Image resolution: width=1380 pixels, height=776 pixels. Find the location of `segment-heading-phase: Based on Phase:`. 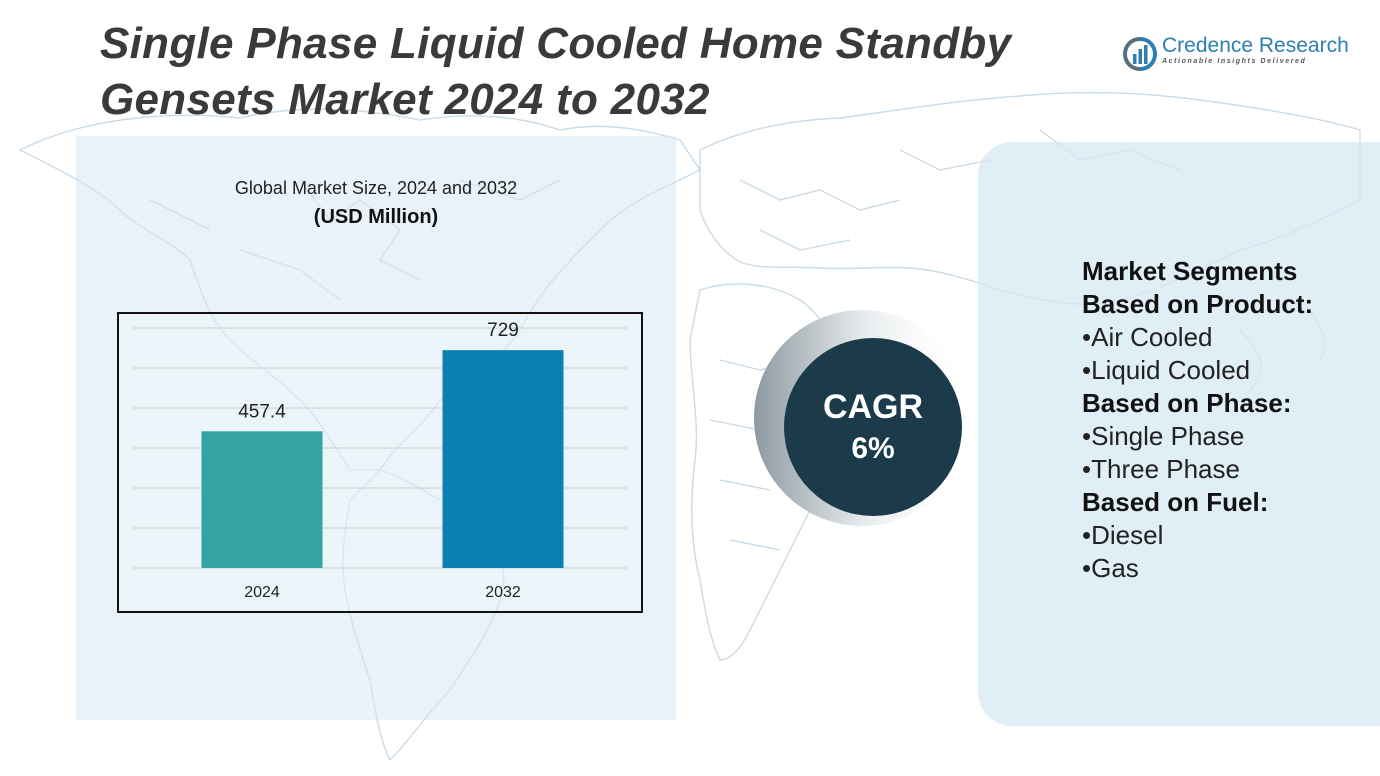

segment-heading-phase: Based on Phase: is located at coordinates (1187, 403).